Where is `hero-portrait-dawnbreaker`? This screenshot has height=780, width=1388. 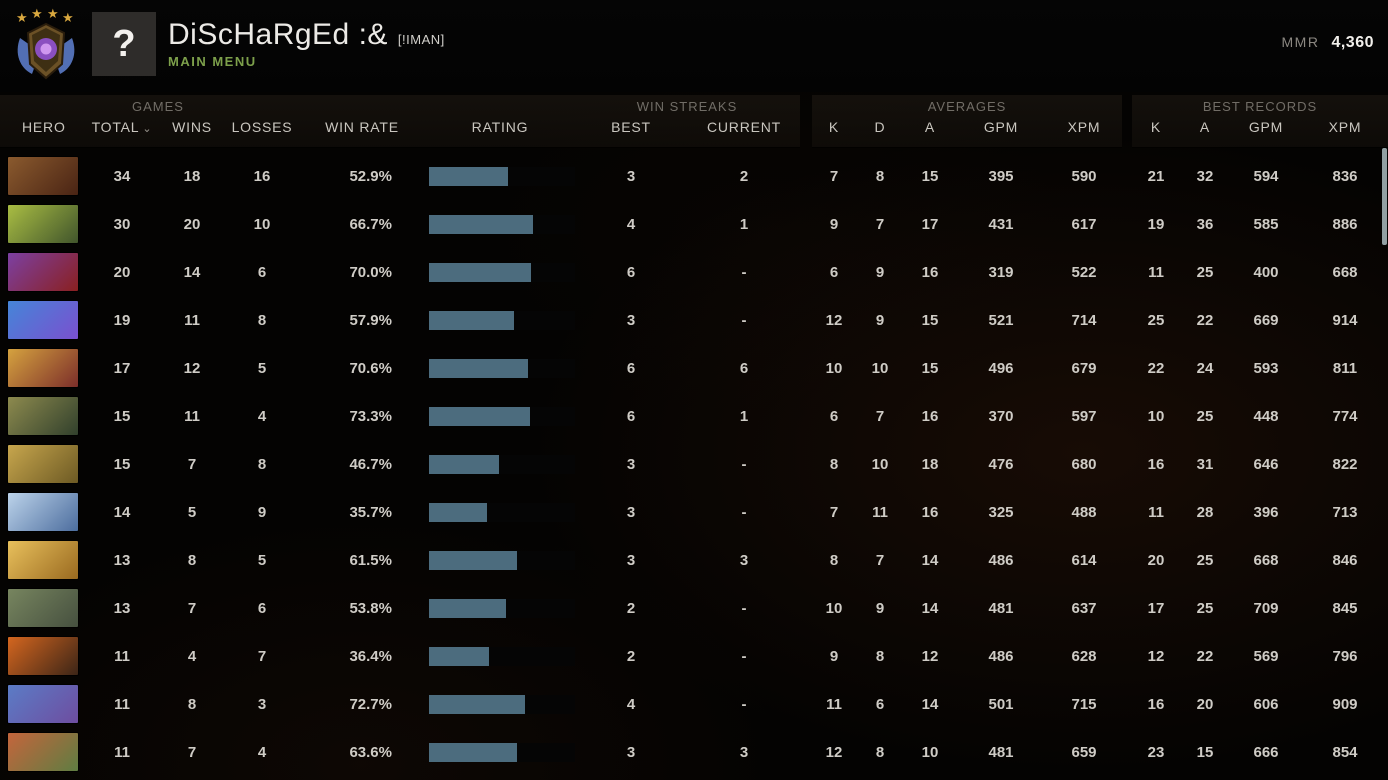
hero-portrait-dawnbreaker is located at coordinates (43, 560).